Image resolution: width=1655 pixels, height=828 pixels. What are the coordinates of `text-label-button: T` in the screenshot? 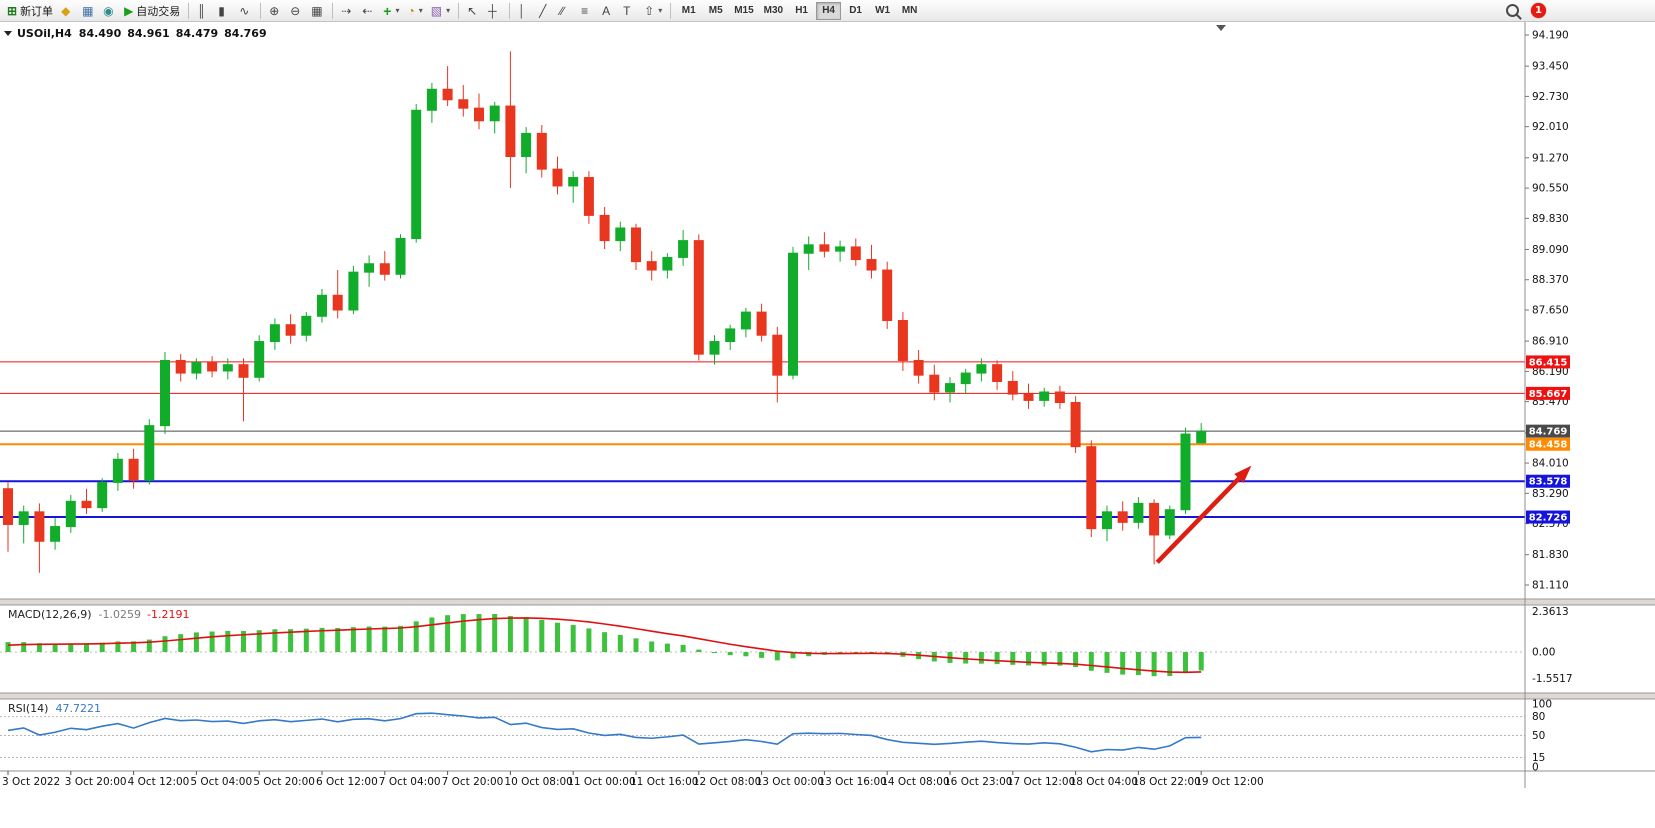 It's located at (629, 10).